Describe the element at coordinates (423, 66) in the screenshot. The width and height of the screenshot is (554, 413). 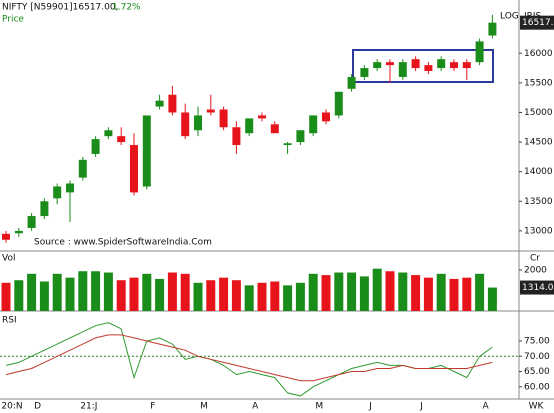
I see `highlight-box` at that location.